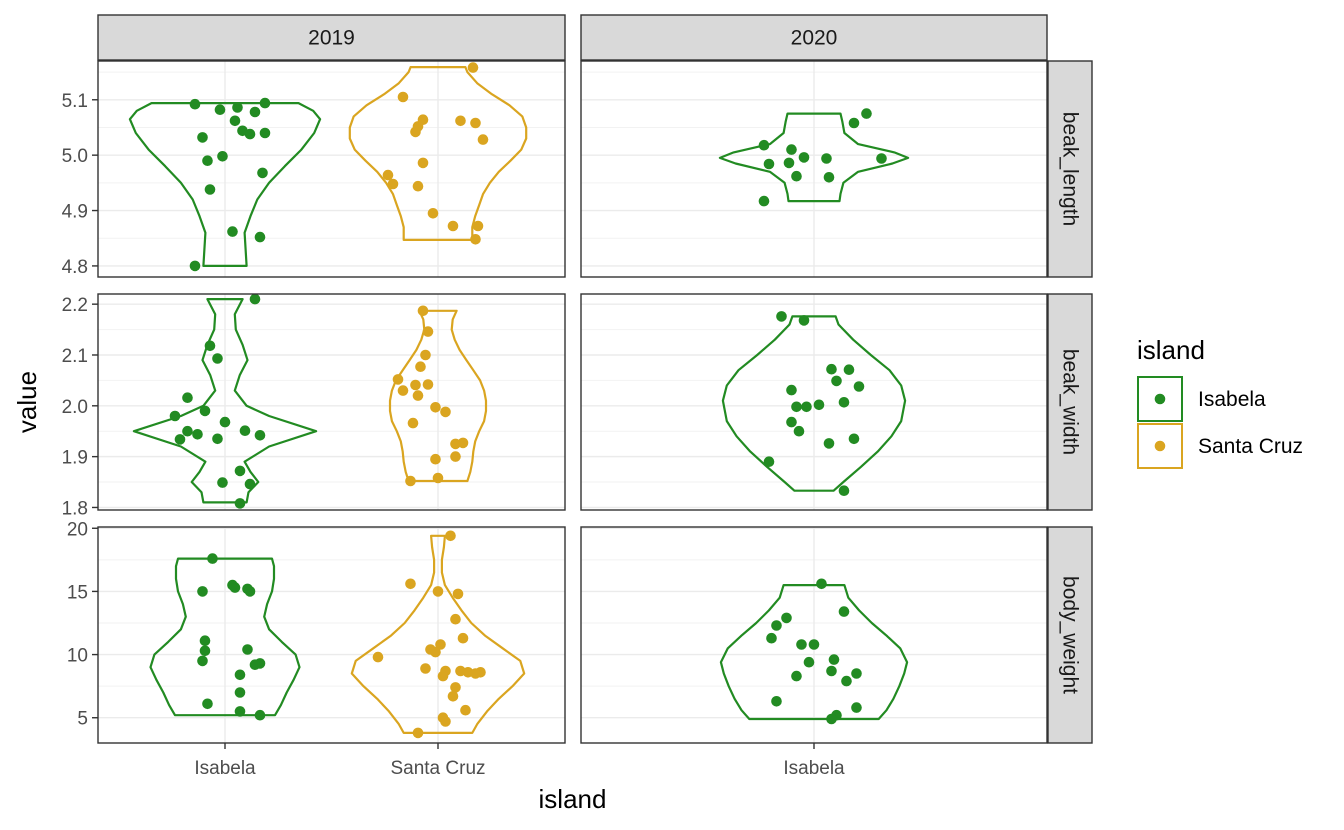 The image size is (1344, 830). I want to click on legend-label: Isabela, so click(1232, 399).